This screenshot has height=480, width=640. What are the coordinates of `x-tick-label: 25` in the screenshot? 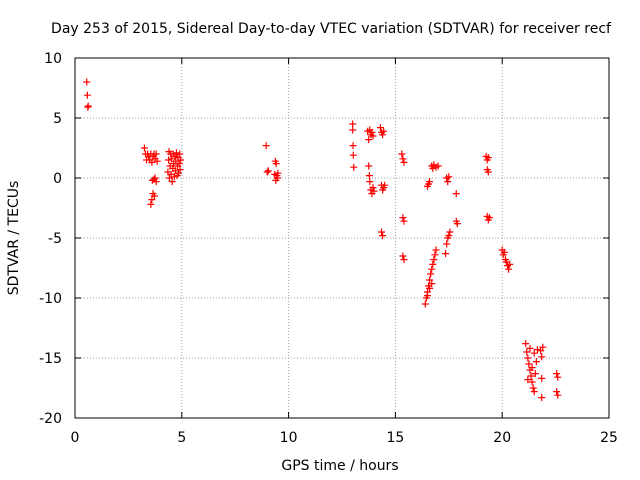 It's located at (609, 438).